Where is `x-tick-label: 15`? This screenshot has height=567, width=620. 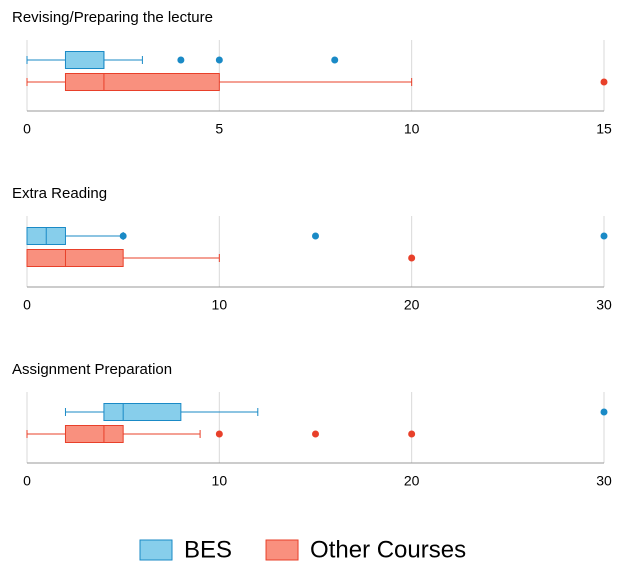
x-tick-label: 15 is located at coordinates (604, 129).